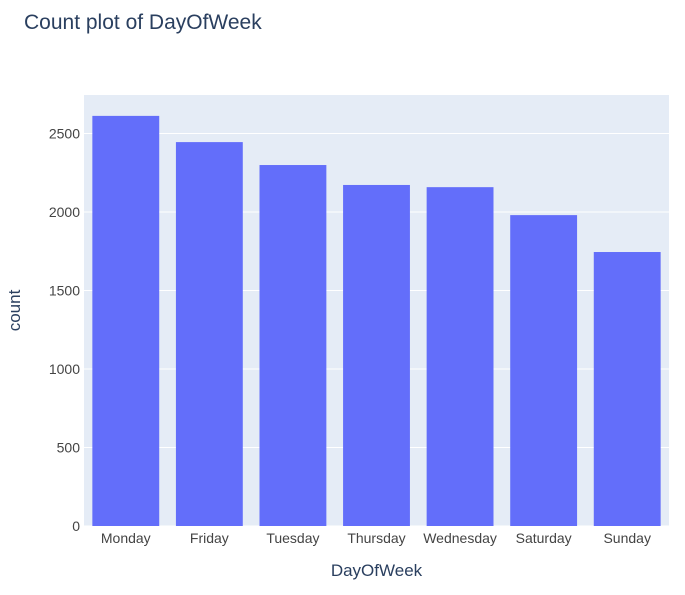 Image resolution: width=685 pixels, height=595 pixels. What do you see at coordinates (460, 538) in the screenshot?
I see `x-tick-label: Wednesday` at bounding box center [460, 538].